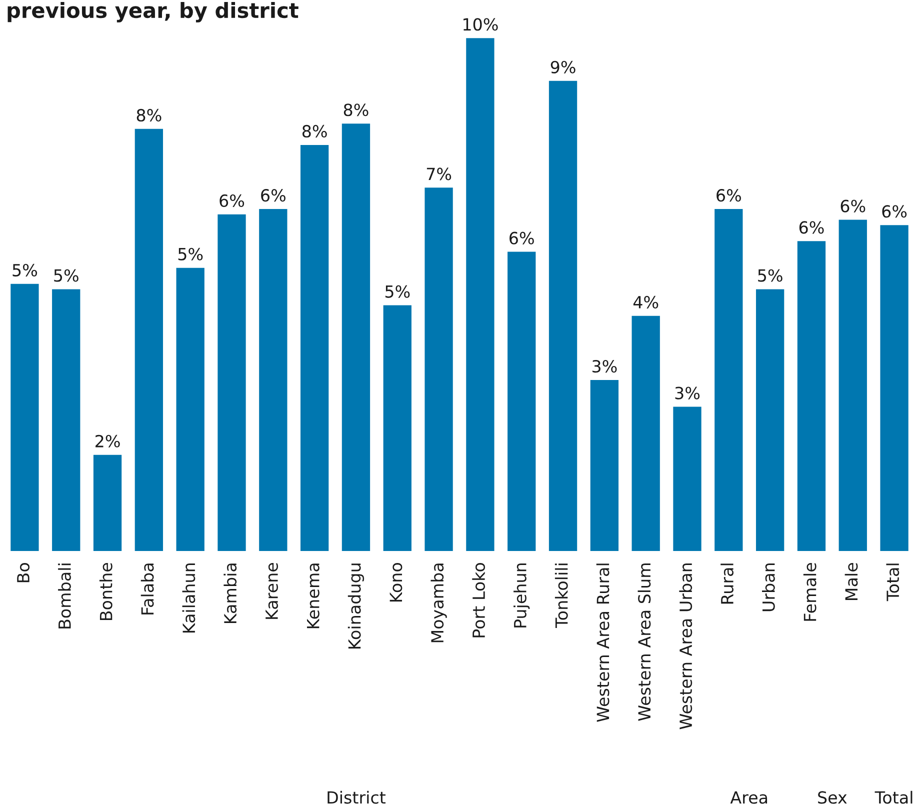  Describe the element at coordinates (809, 592) in the screenshot. I see `x-tick-label: Female` at that location.